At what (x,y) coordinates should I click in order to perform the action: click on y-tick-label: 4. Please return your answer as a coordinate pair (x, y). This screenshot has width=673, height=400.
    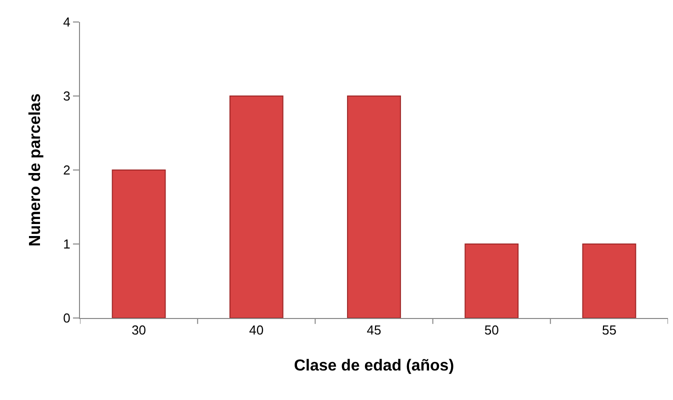
    Looking at the image, I should click on (66, 22).